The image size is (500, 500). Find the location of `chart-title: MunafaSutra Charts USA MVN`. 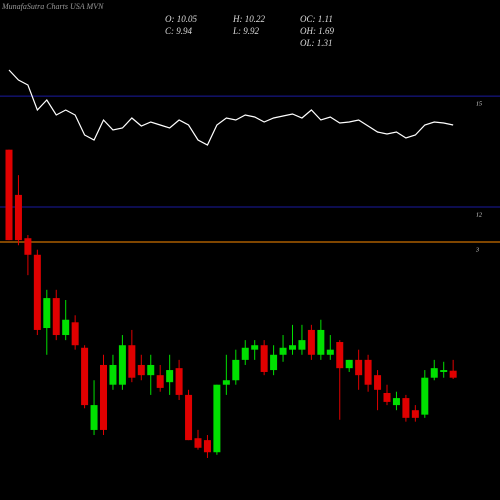

chart-title: MunafaSutra Charts USA MVN is located at coordinates (52, 6).